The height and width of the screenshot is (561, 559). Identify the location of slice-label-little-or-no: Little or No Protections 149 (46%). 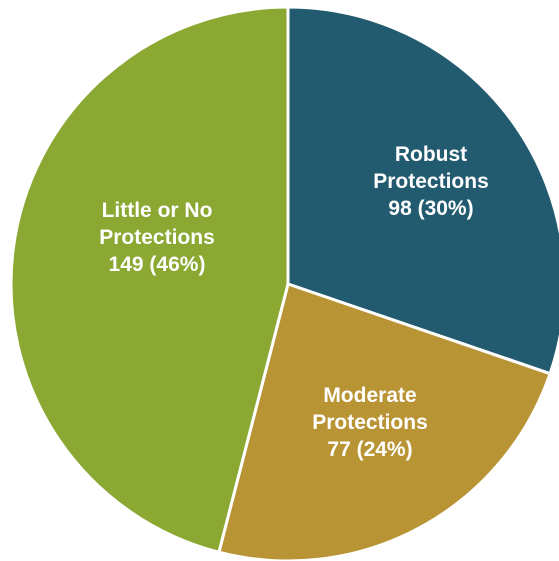
(157, 237).